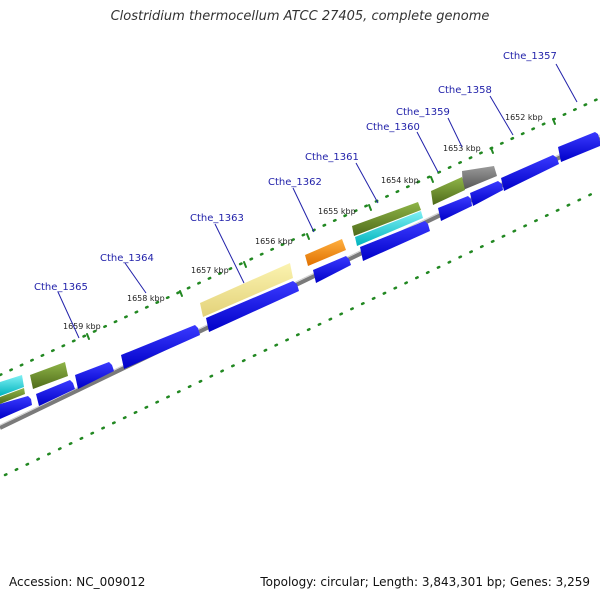  Describe the element at coordinates (479, 178) in the screenshot. I see `feature-gray` at that location.